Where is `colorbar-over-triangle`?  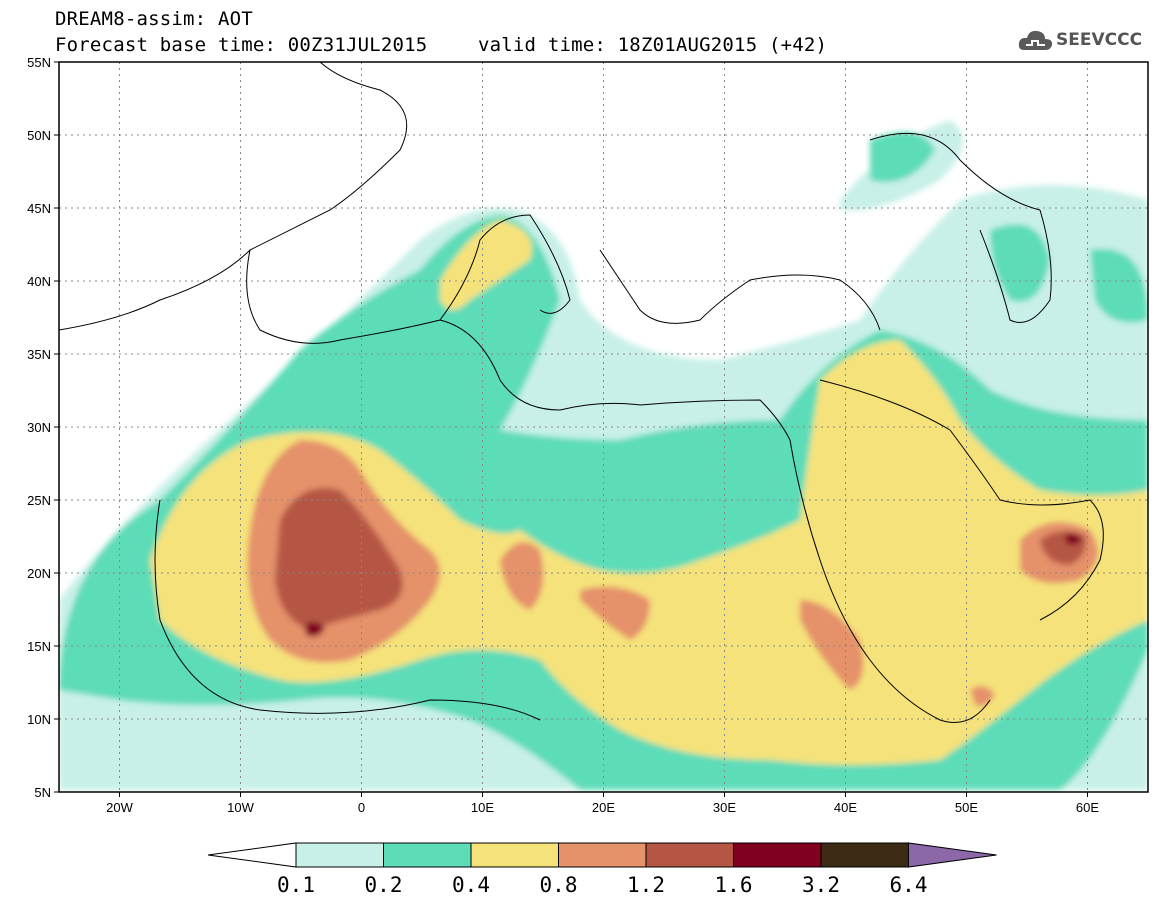 colorbar-over-triangle is located at coordinates (952, 855).